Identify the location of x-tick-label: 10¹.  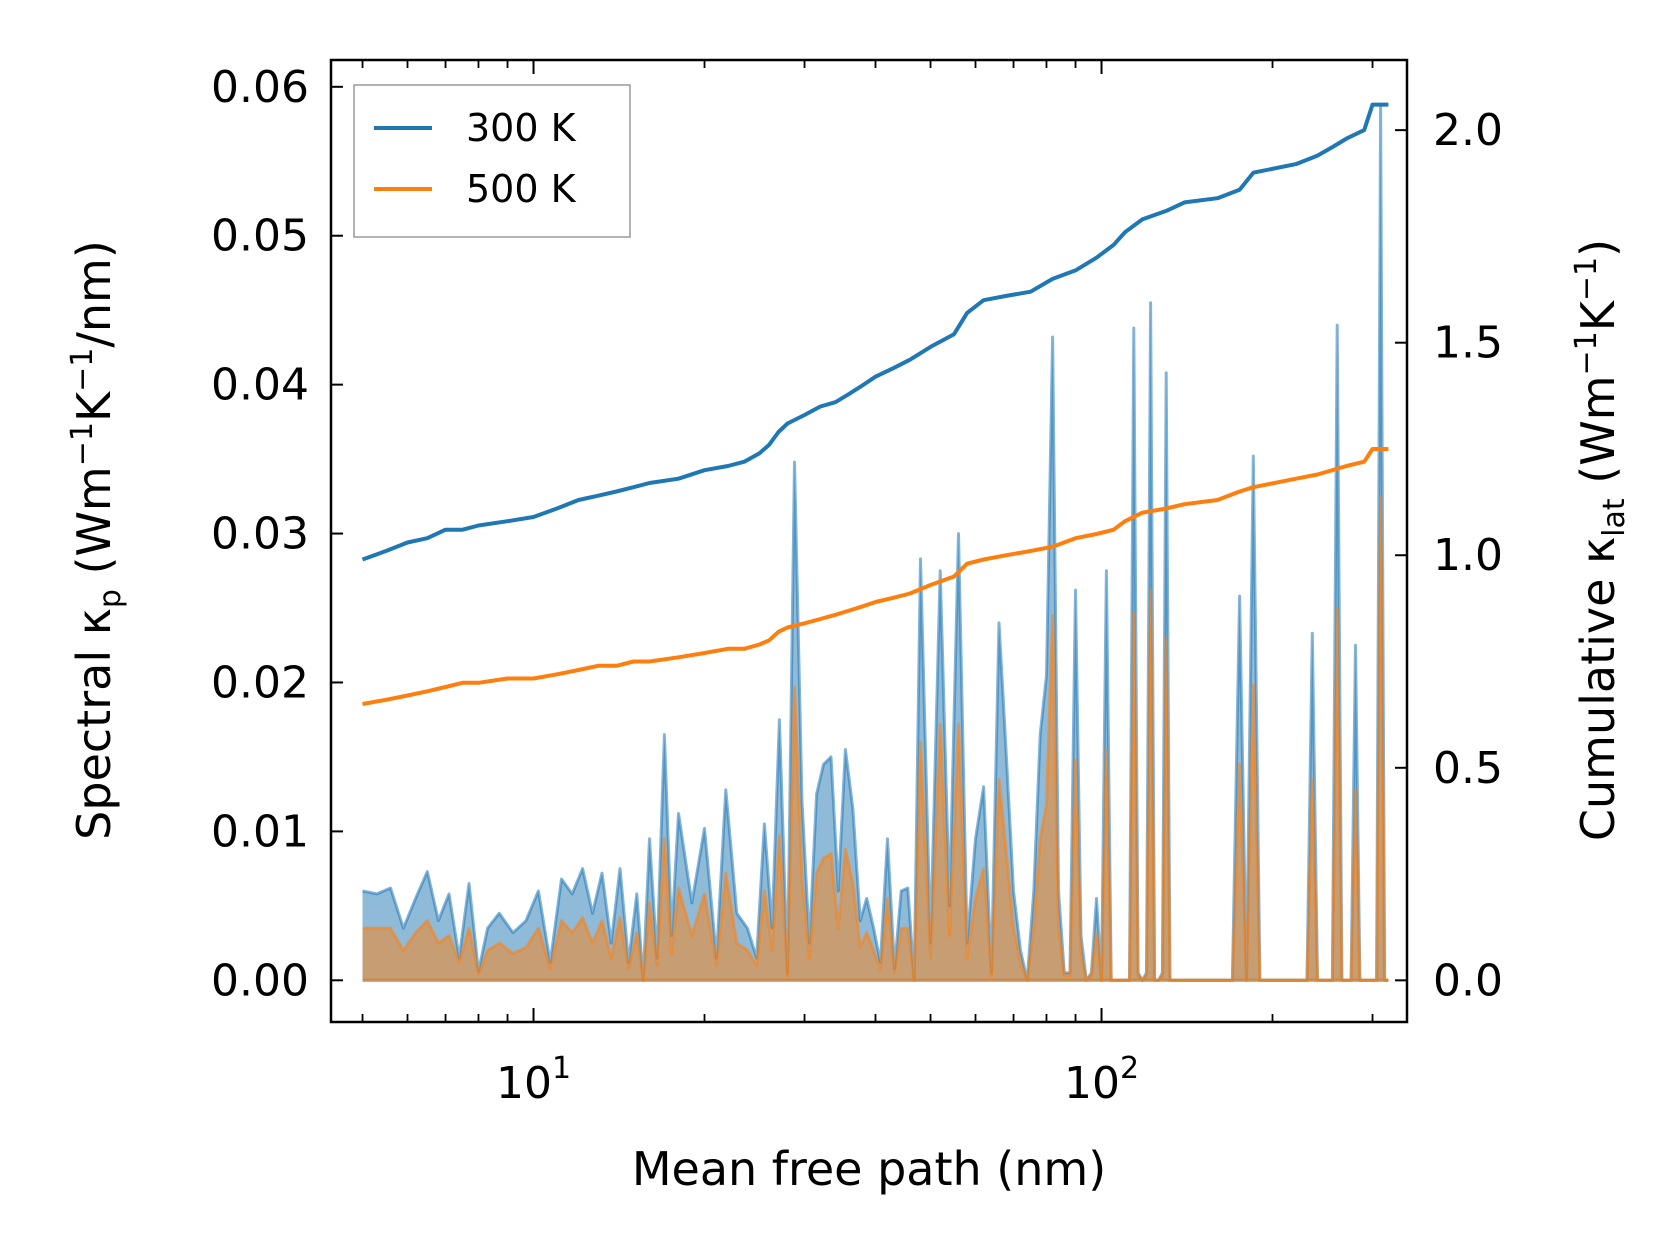
(533, 1080).